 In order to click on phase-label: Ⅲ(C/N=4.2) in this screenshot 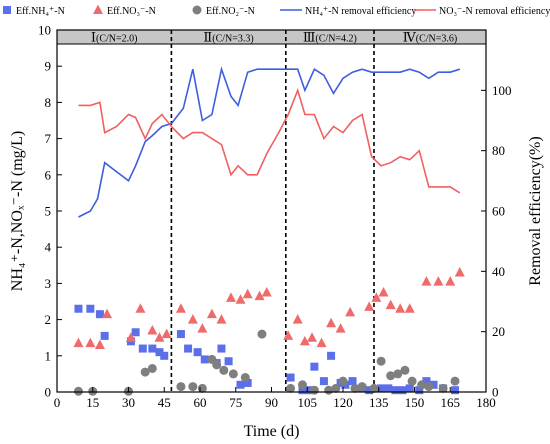, I will do `click(330, 37)`.